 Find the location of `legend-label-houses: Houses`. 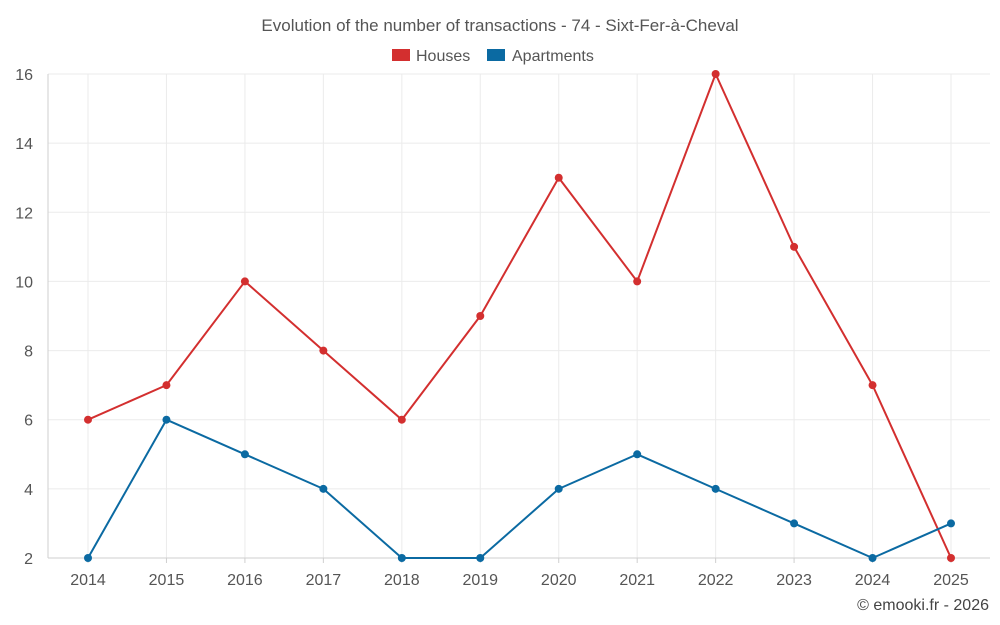

legend-label-houses: Houses is located at coordinates (443, 56).